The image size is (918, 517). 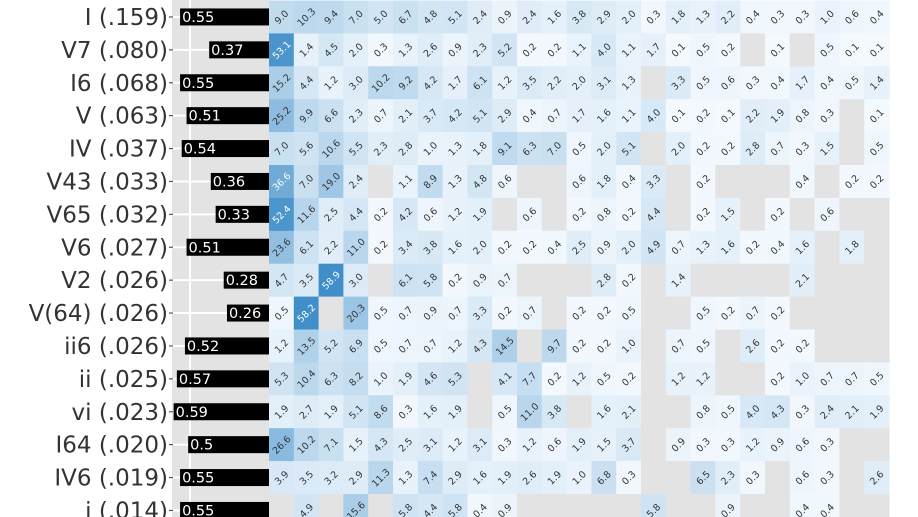 I want to click on row-label: IV6 (.019), so click(x=111, y=479).